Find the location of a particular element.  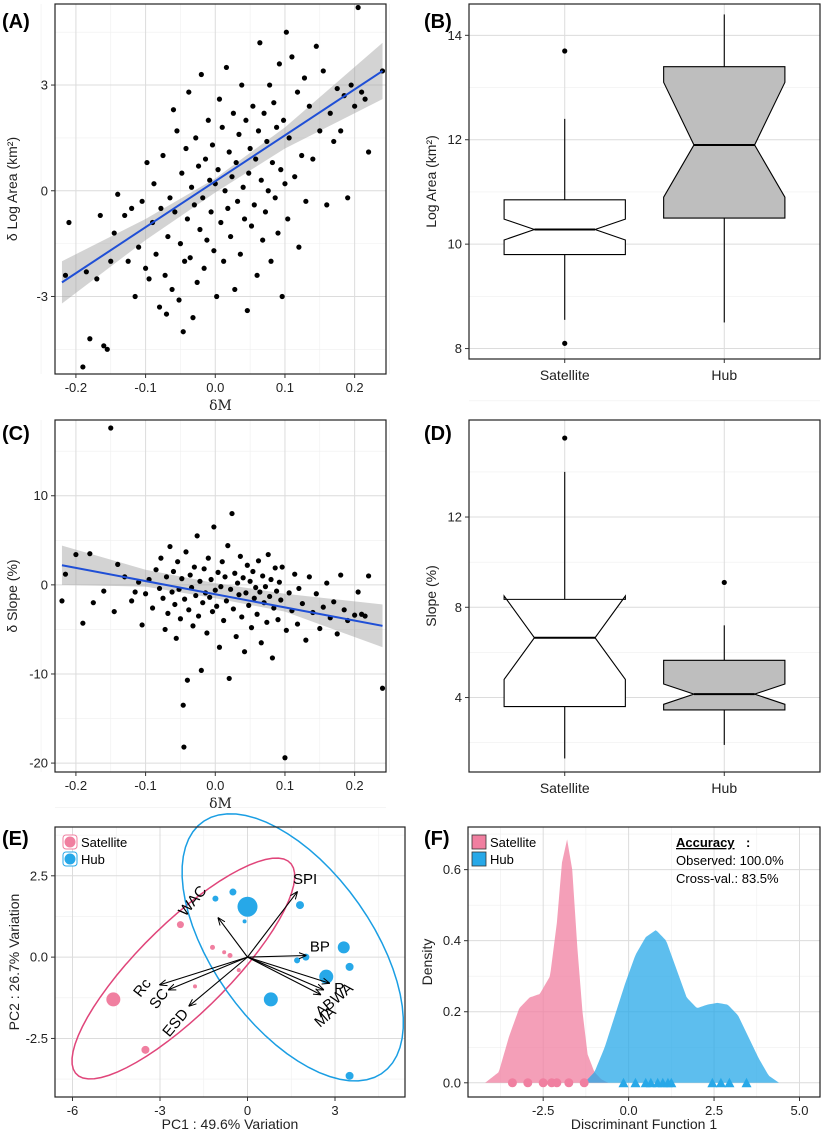

panel-label-d: (D) is located at coordinates (438, 434).